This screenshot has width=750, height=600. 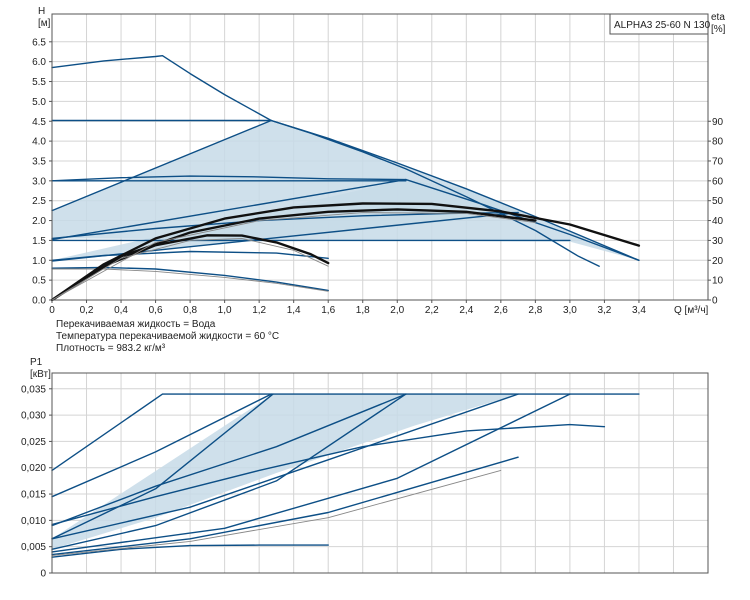 What do you see at coordinates (44, 23) in the screenshot?
I see `y-axis-label: [м]` at bounding box center [44, 23].